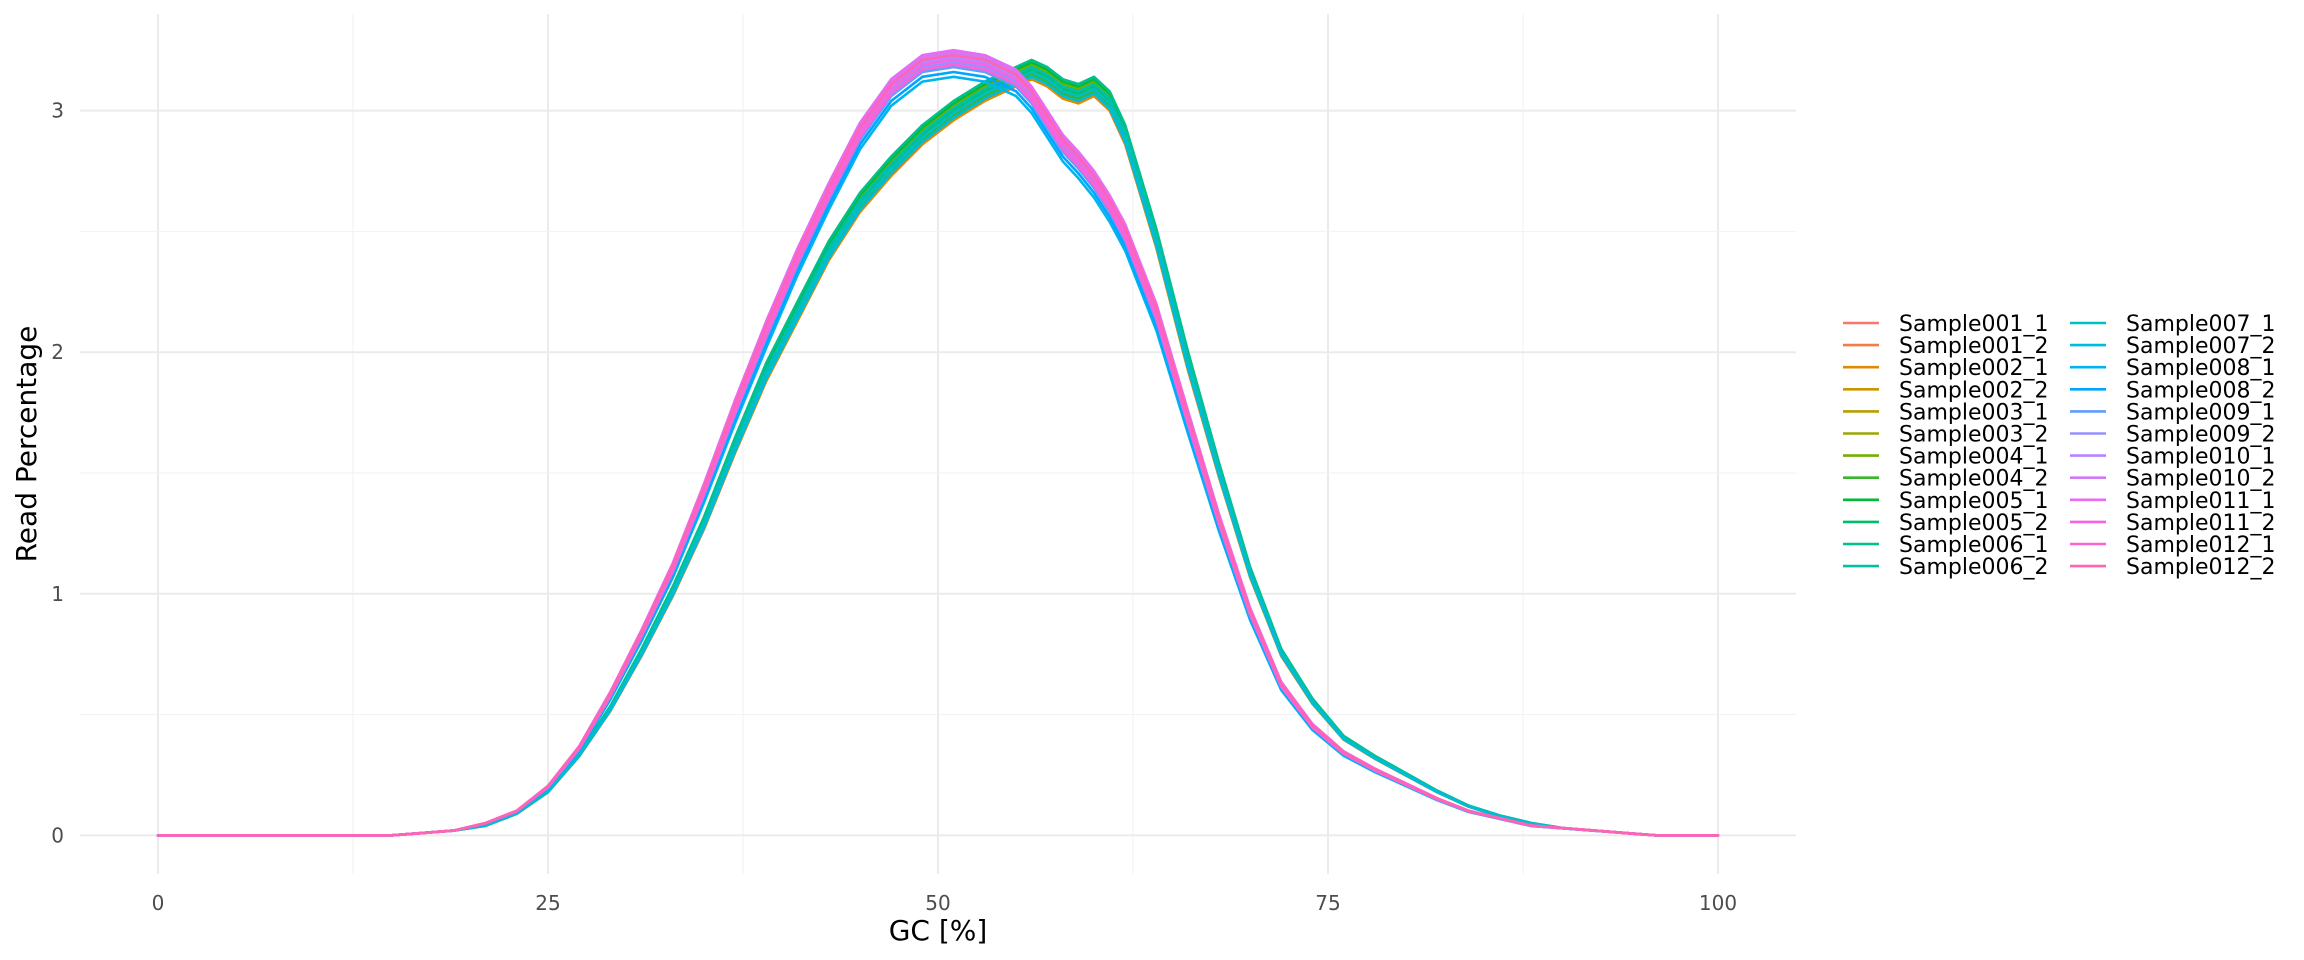 This screenshot has height=960, width=2304. What do you see at coordinates (1973, 390) in the screenshot?
I see `legend-label: Sample002_2` at bounding box center [1973, 390].